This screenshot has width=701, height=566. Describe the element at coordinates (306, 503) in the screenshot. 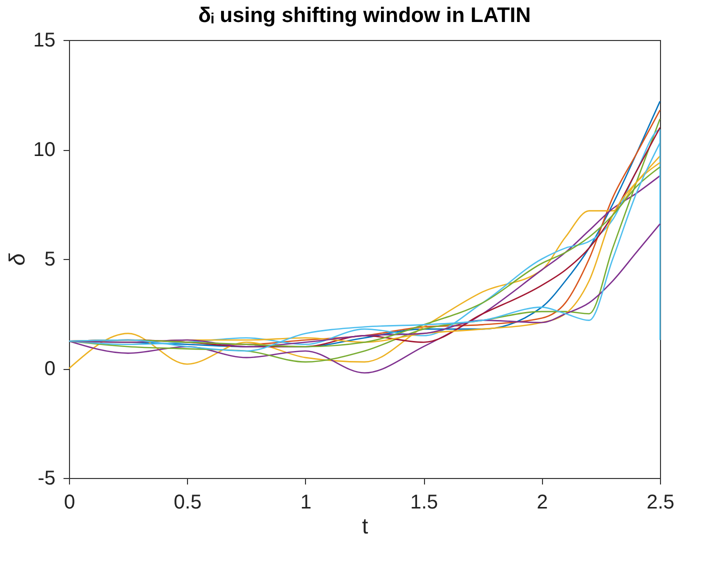

I see `x-tick-label: 1` at that location.